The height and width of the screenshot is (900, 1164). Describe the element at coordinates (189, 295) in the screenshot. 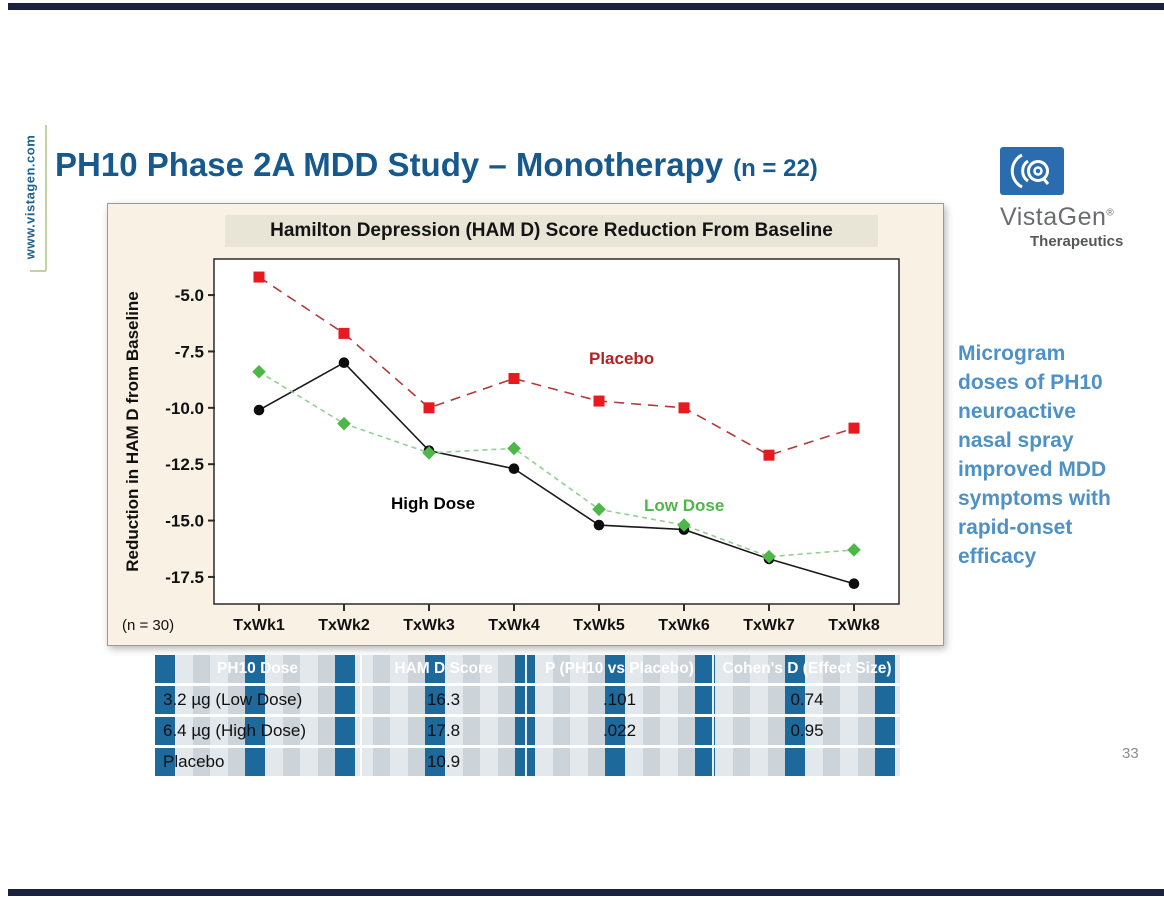

I see `y-tick-label: -5.0` at that location.